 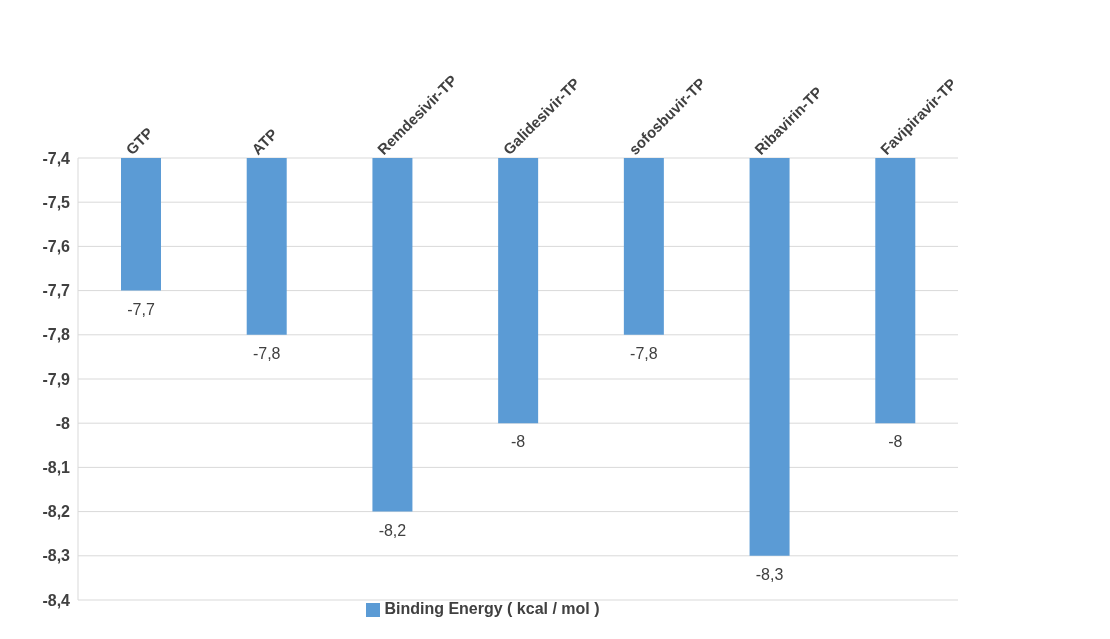 What do you see at coordinates (56, 291) in the screenshot?
I see `y-tick-label: -7,7` at bounding box center [56, 291].